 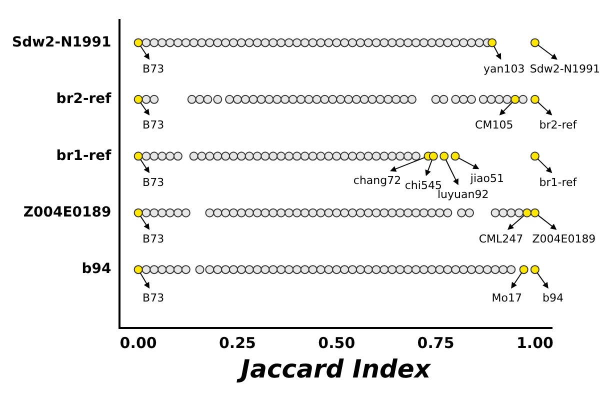 I want to click on annotation: b94, so click(x=553, y=297).